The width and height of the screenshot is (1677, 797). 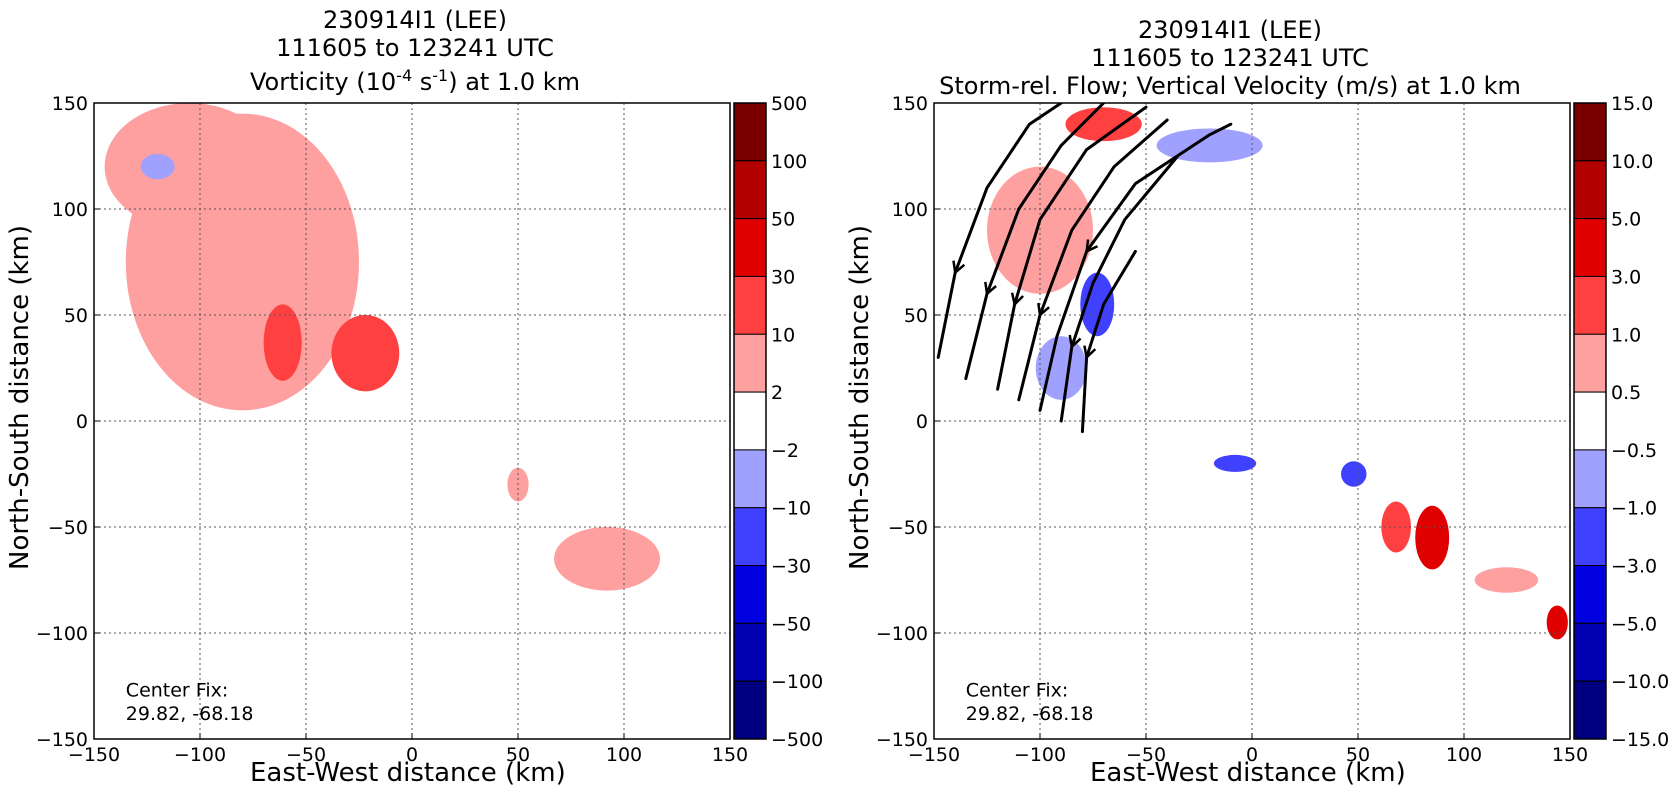 I want to click on colorbar-tick-label: 100, so click(x=789, y=162).